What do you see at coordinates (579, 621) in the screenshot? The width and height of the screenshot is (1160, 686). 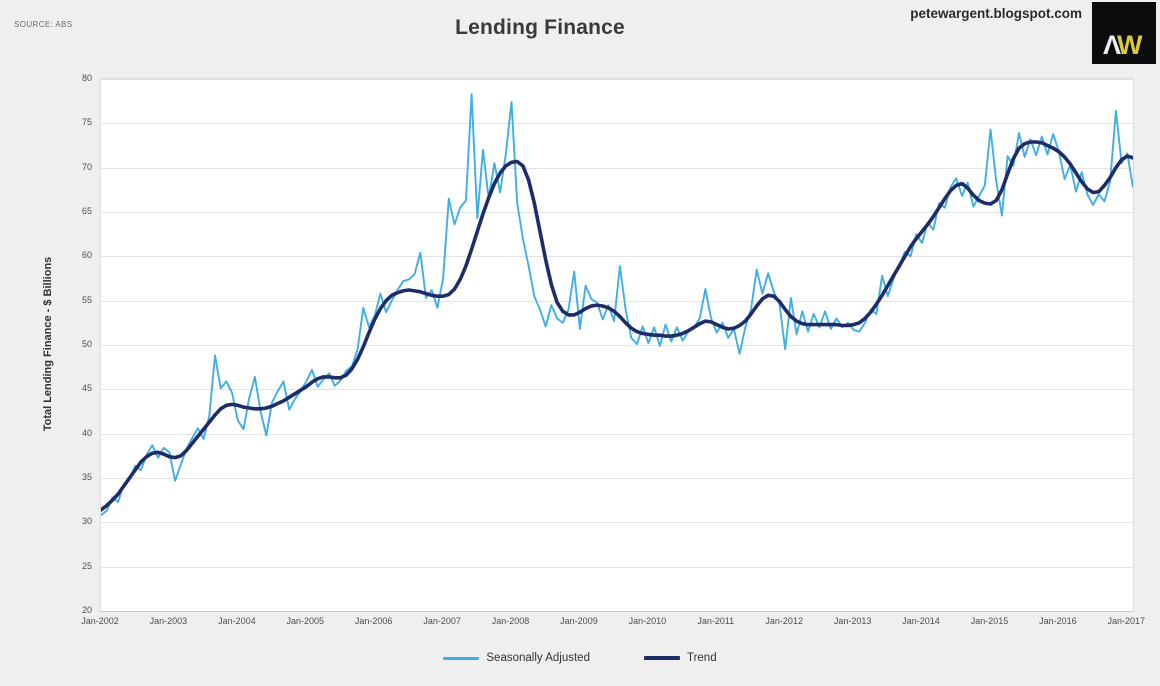 I see `x-tick-label: Jan-2009` at bounding box center [579, 621].